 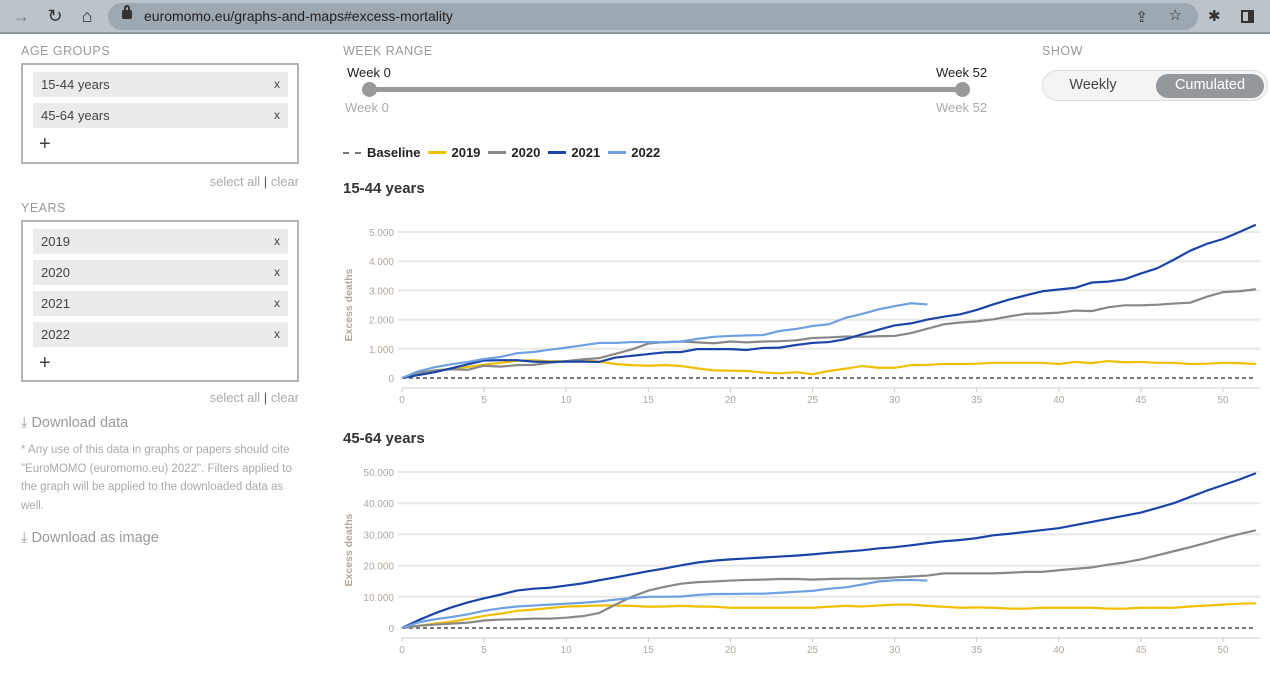 I want to click on week-start-handle, so click(x=369, y=89).